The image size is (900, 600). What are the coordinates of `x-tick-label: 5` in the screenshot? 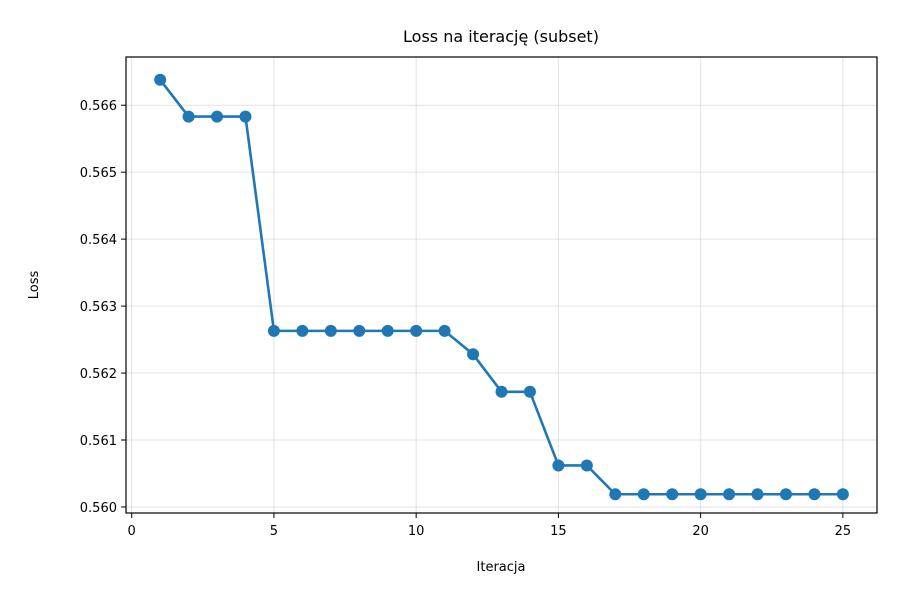 It's located at (274, 531).